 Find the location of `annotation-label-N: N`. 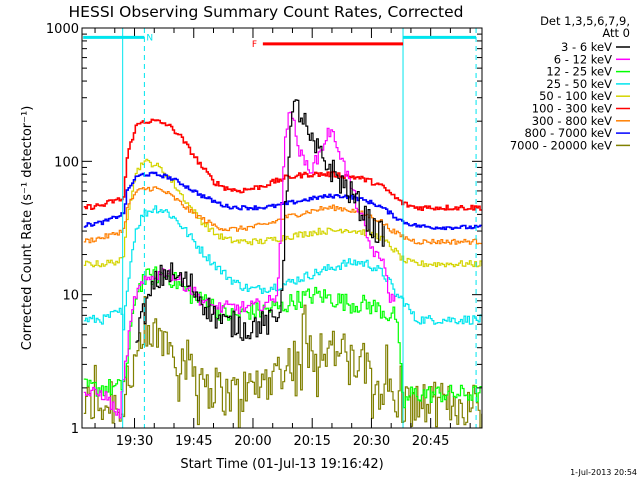

annotation-label-N: N is located at coordinates (149, 38).